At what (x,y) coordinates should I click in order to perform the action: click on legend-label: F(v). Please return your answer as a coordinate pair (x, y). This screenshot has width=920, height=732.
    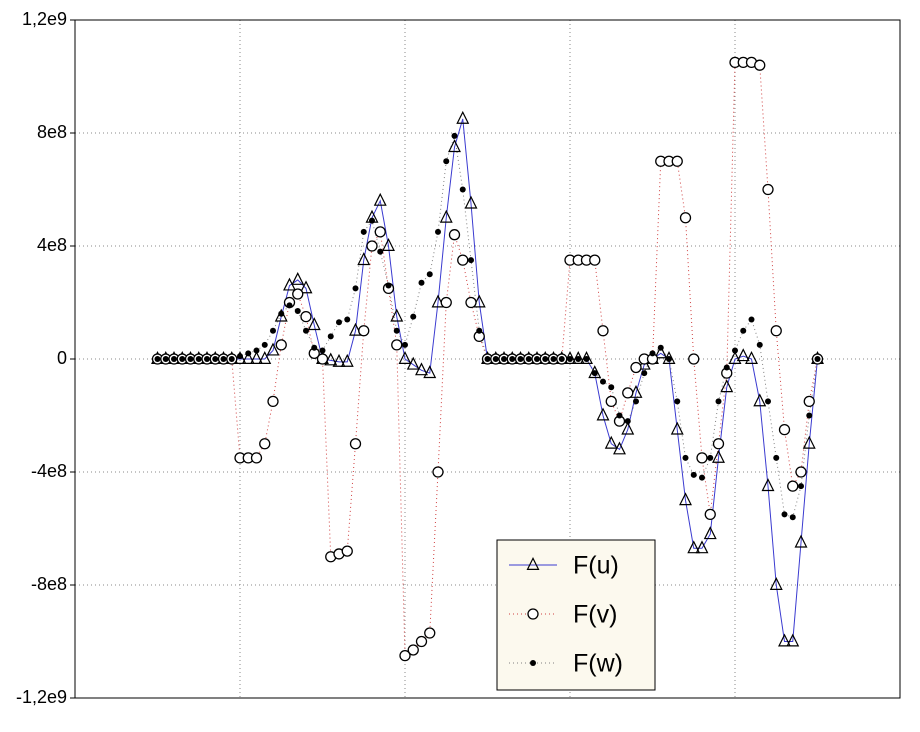
    Looking at the image, I should click on (595, 615).